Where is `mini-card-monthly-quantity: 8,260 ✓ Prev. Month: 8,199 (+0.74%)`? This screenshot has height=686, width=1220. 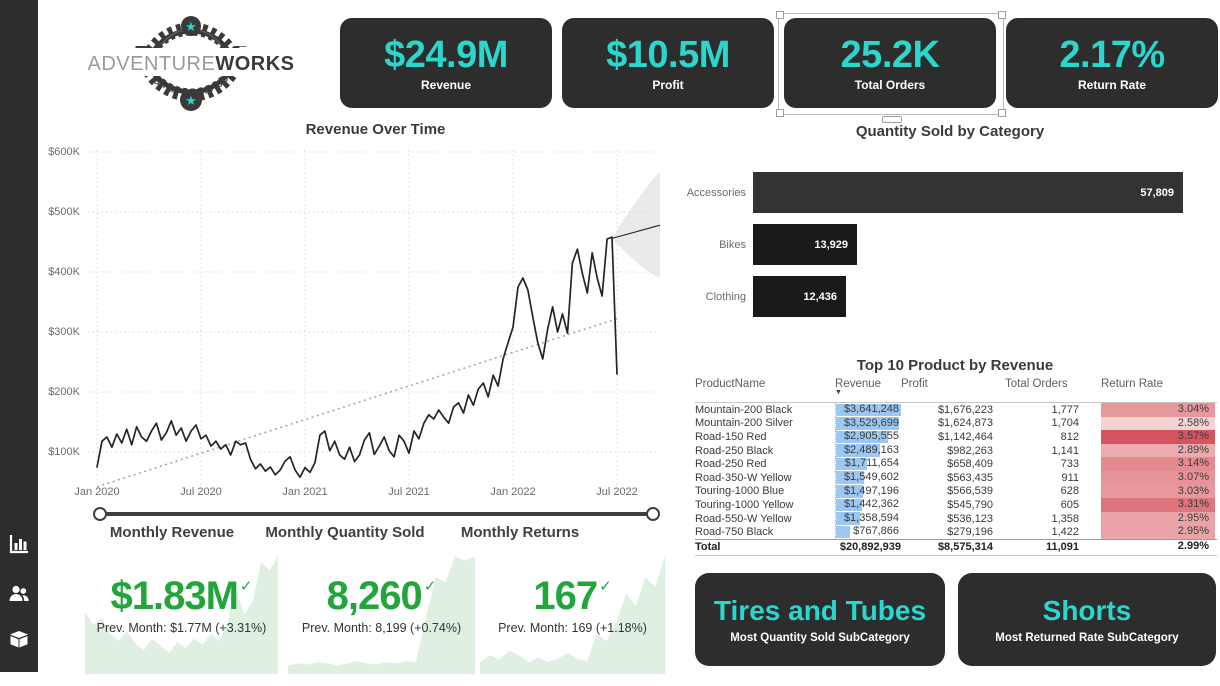 mini-card-monthly-quantity: 8,260 ✓ Prev. Month: 8,199 (+0.74%) is located at coordinates (381, 613).